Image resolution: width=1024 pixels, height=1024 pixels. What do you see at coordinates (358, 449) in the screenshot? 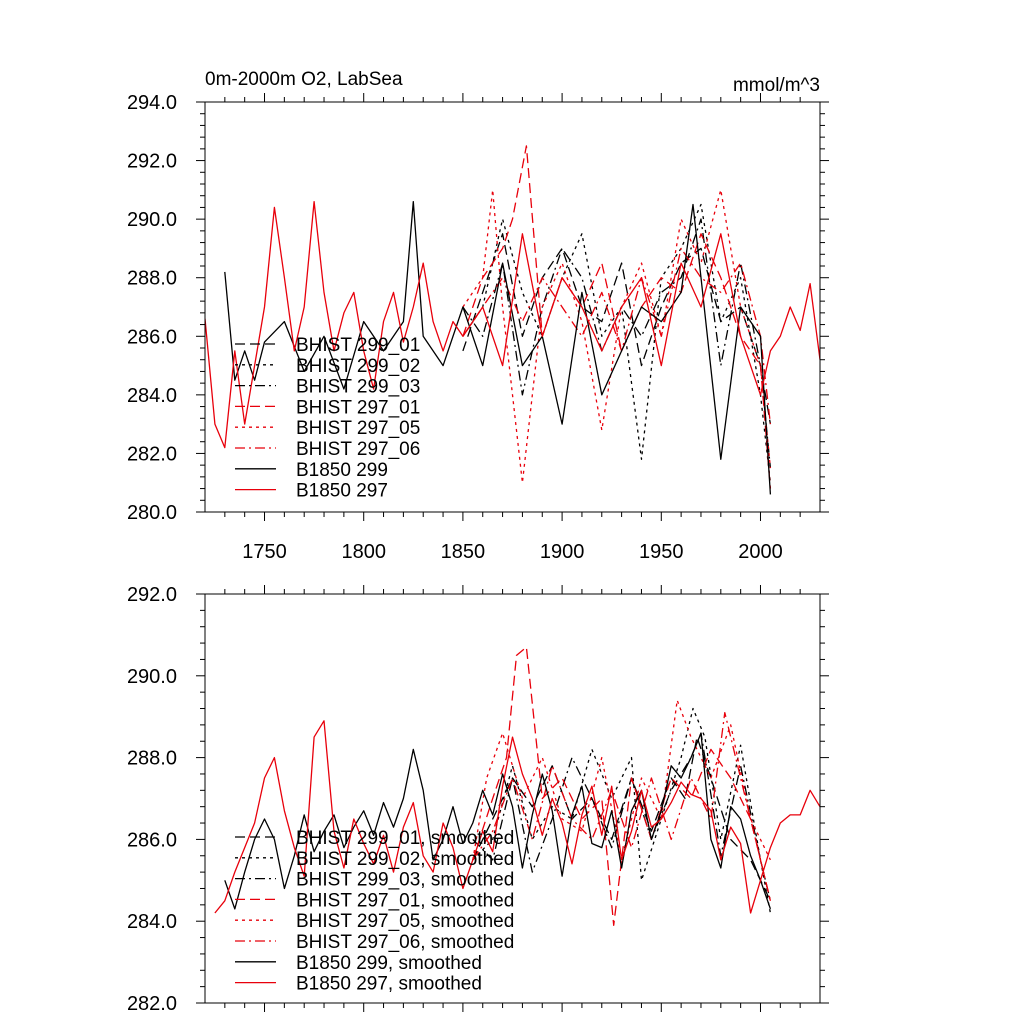
I see `legend-label-6: BHIST 297_06` at bounding box center [358, 449].